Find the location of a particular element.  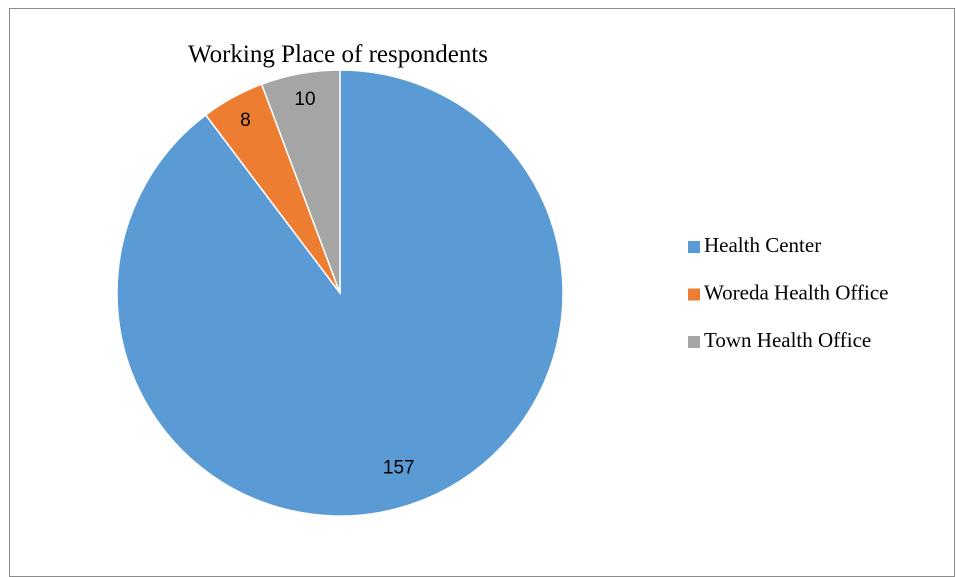

data-label: 10 is located at coordinates (304, 99).